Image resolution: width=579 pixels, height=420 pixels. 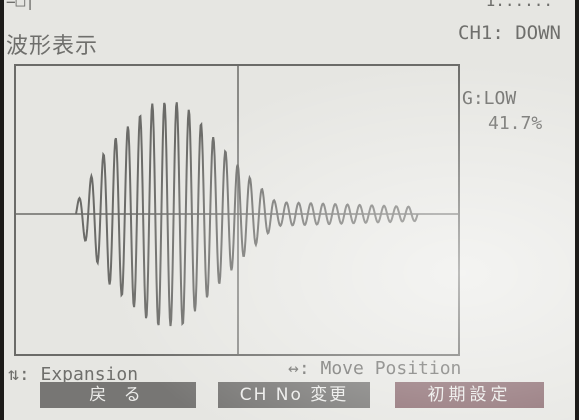 What do you see at coordinates (375, 368) in the screenshot?
I see `move-position-hint: ↔: Move Position` at bounding box center [375, 368].